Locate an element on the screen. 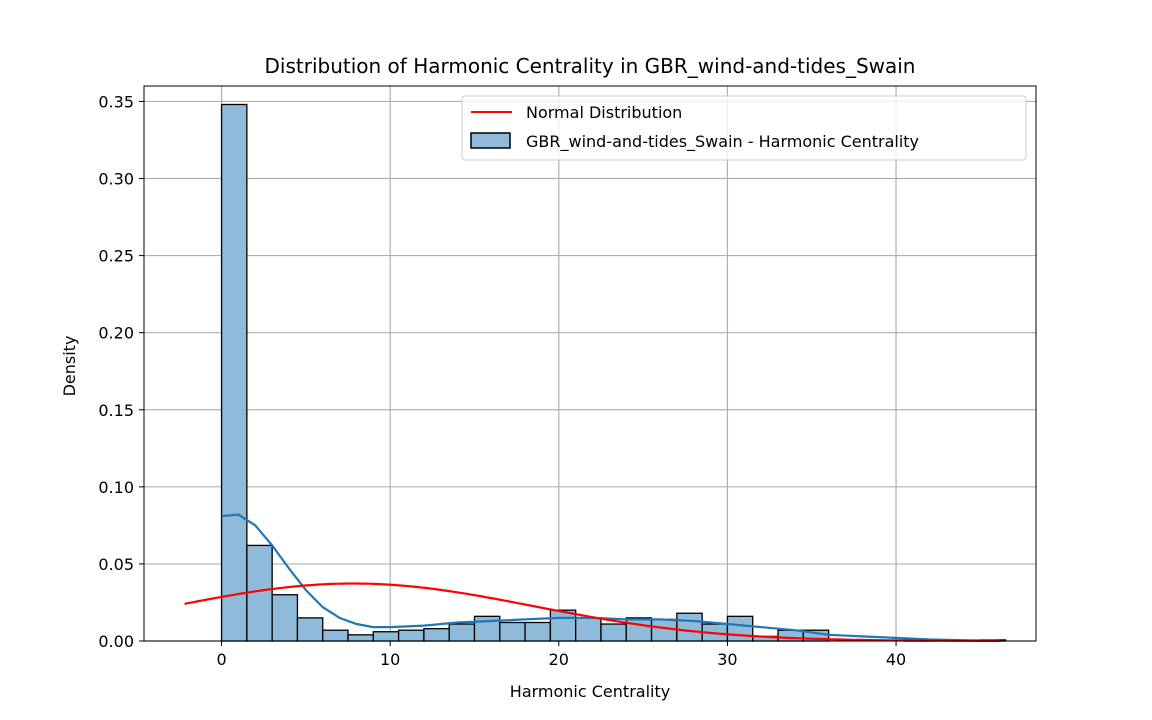  normal-distribution-curve is located at coordinates (592, 612).